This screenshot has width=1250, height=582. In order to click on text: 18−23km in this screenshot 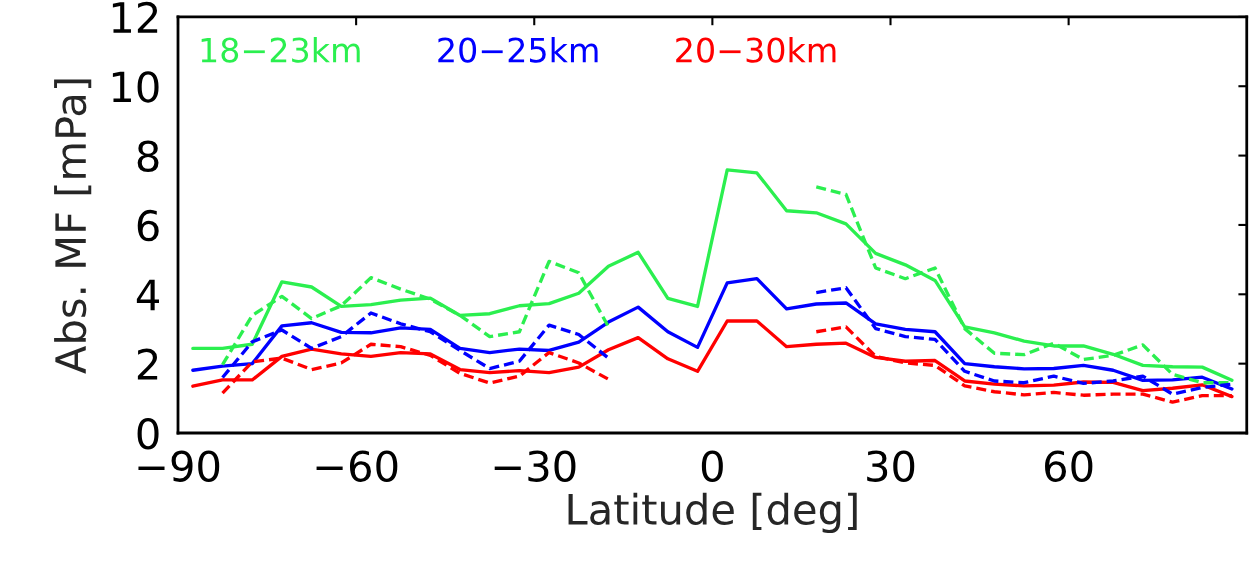, I will do `click(280, 49)`.